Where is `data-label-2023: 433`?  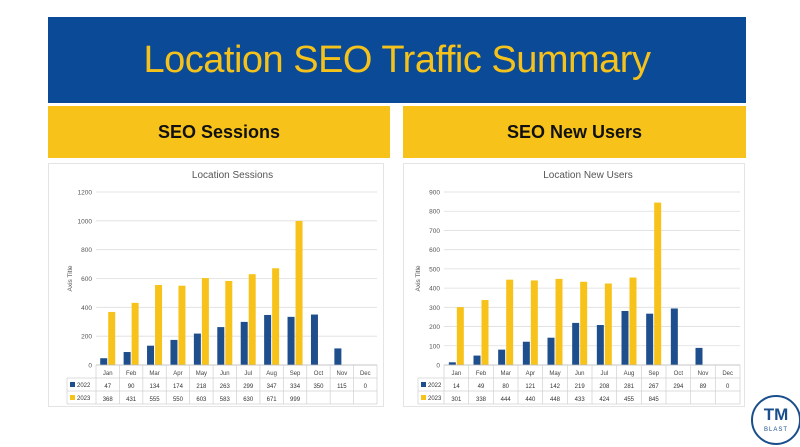
data-label-2023: 433 is located at coordinates (580, 400).